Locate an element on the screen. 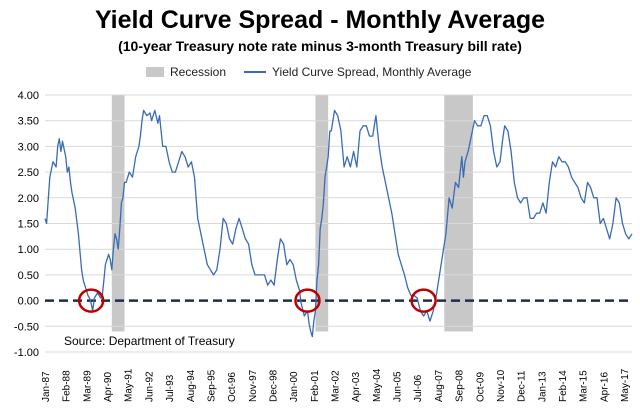  legend-swatch-recession is located at coordinates (155, 72).